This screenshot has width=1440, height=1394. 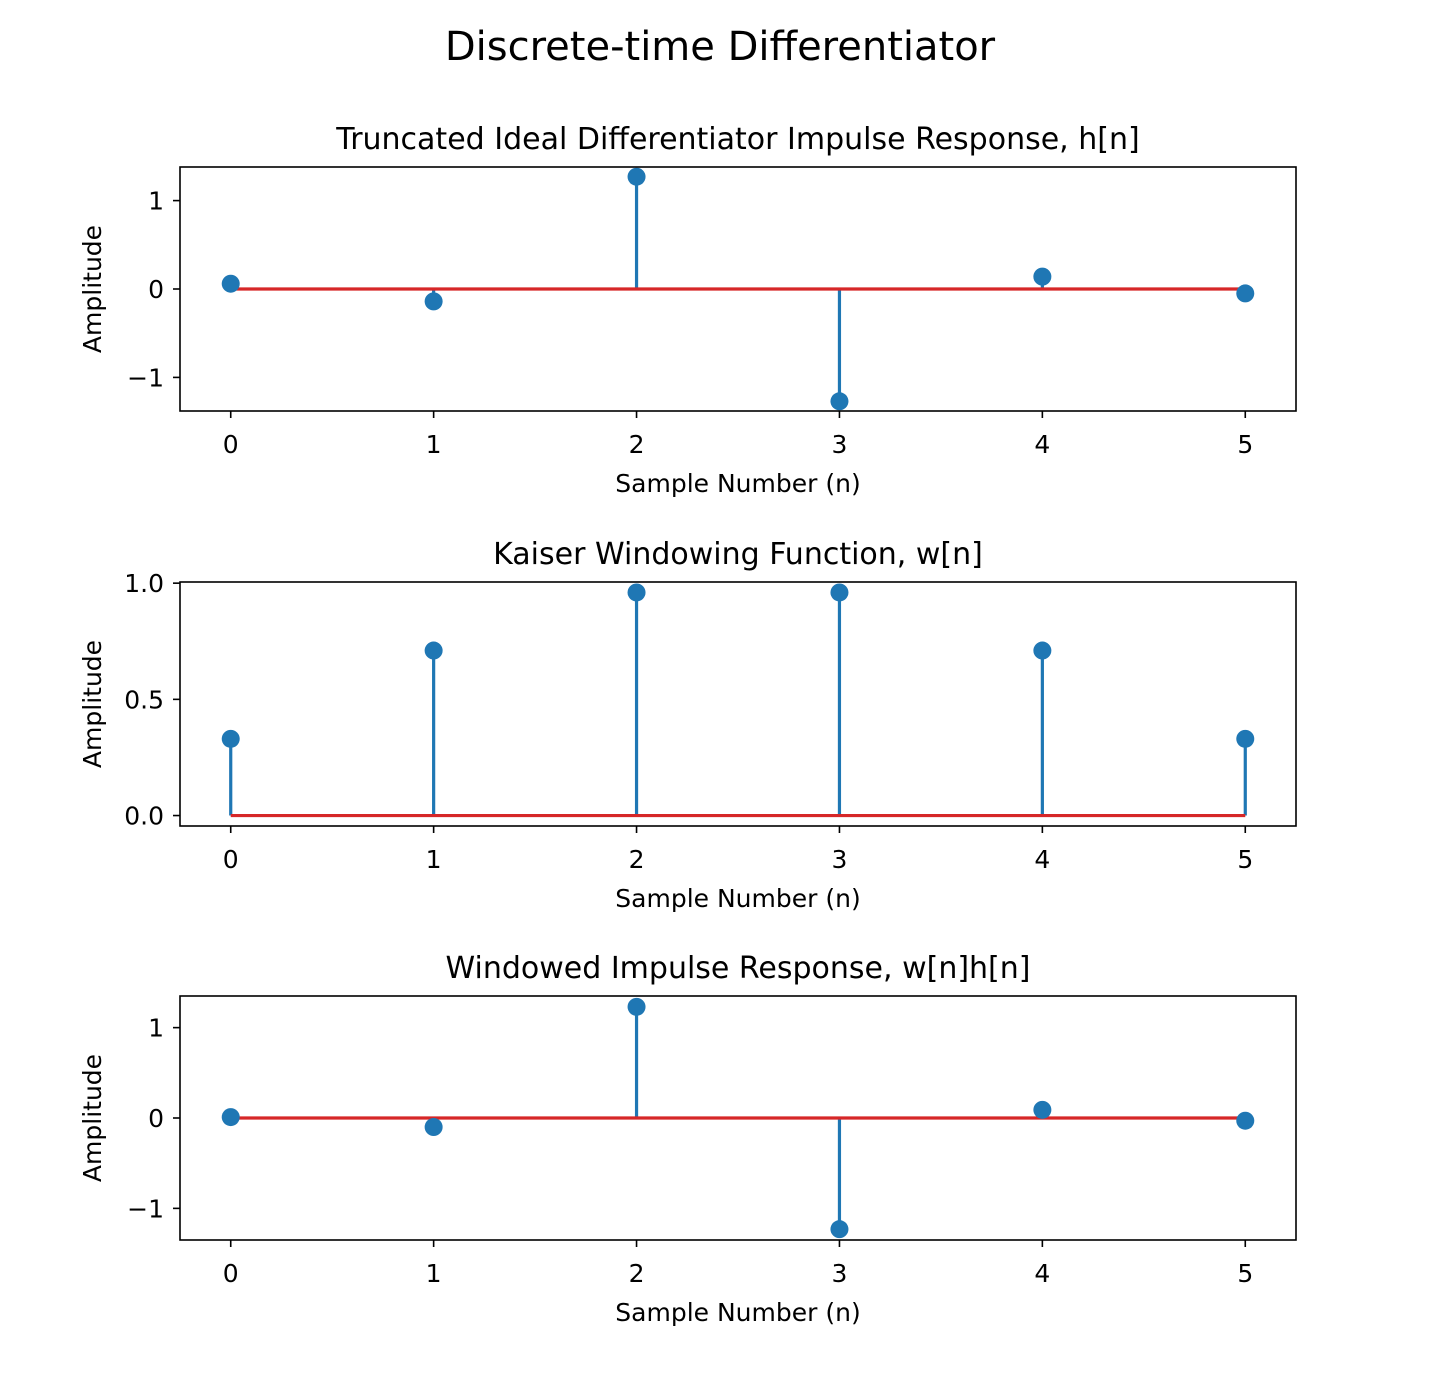 What do you see at coordinates (738, 968) in the screenshot?
I see `subplot-title: Windowed Impulse Response, w[n]h[n]` at bounding box center [738, 968].